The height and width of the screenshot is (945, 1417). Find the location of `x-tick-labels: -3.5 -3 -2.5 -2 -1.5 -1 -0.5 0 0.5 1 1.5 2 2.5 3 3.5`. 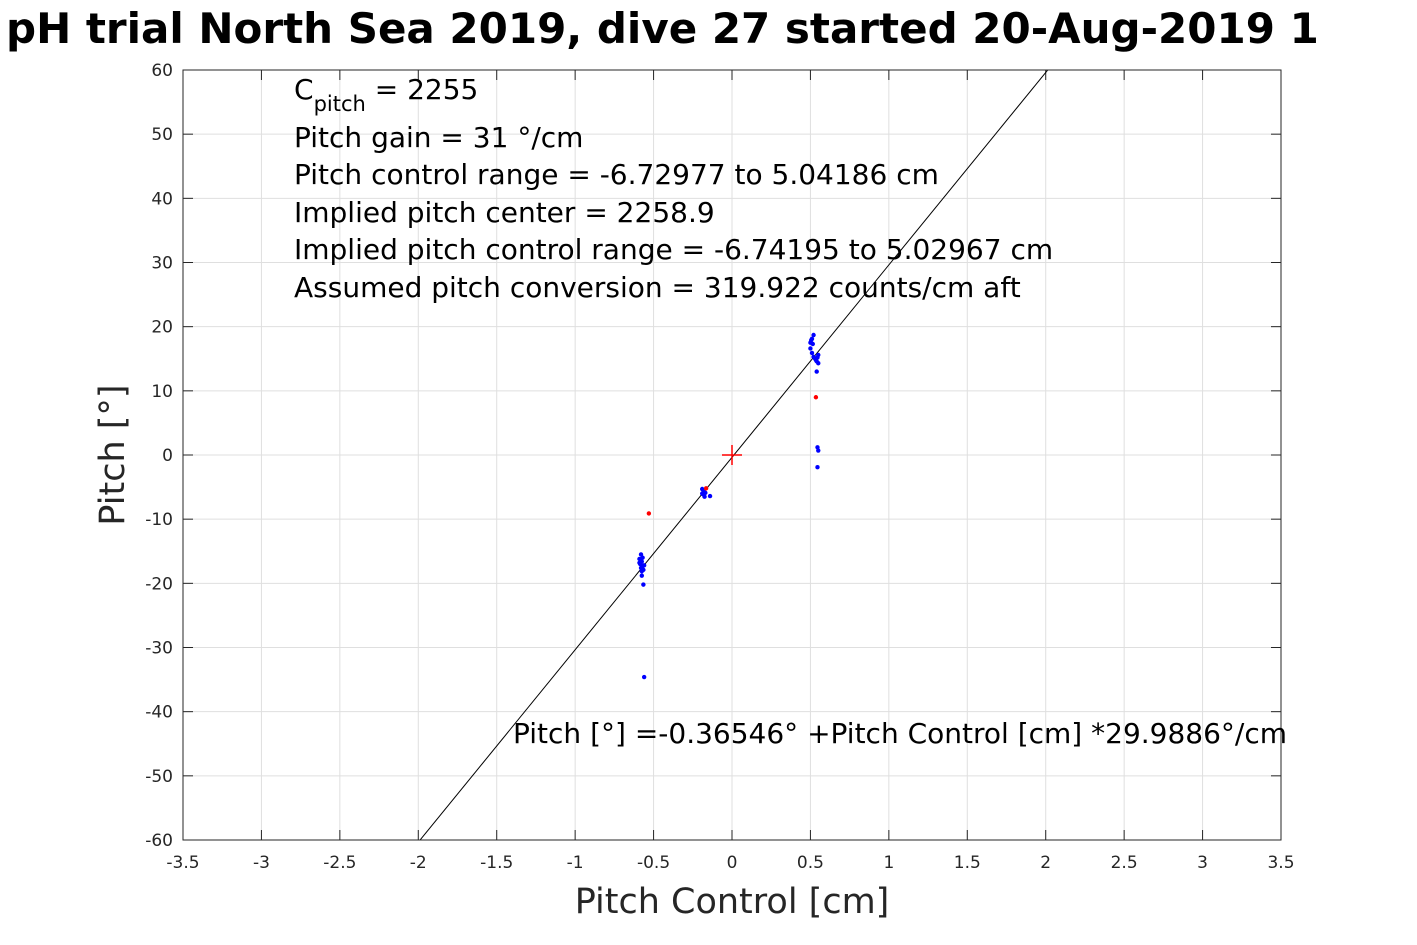

x-tick-labels: -3.5 -3 -2.5 -2 -1.5 -1 -0.5 0 0.5 1 1.5 2 2.5 3 3.5 is located at coordinates (730, 863).